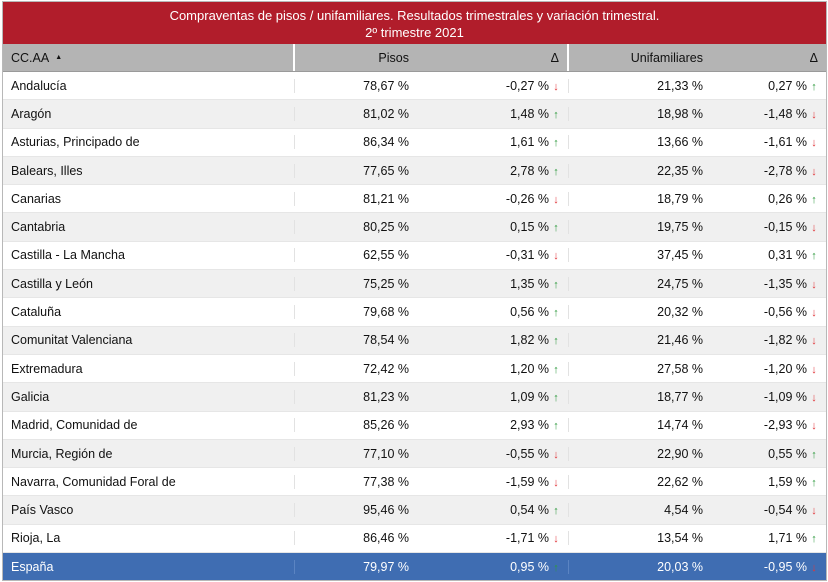 This screenshot has width=828, height=582. Describe the element at coordinates (42, 510) in the screenshot. I see `region-name-text: País Vasco` at that location.